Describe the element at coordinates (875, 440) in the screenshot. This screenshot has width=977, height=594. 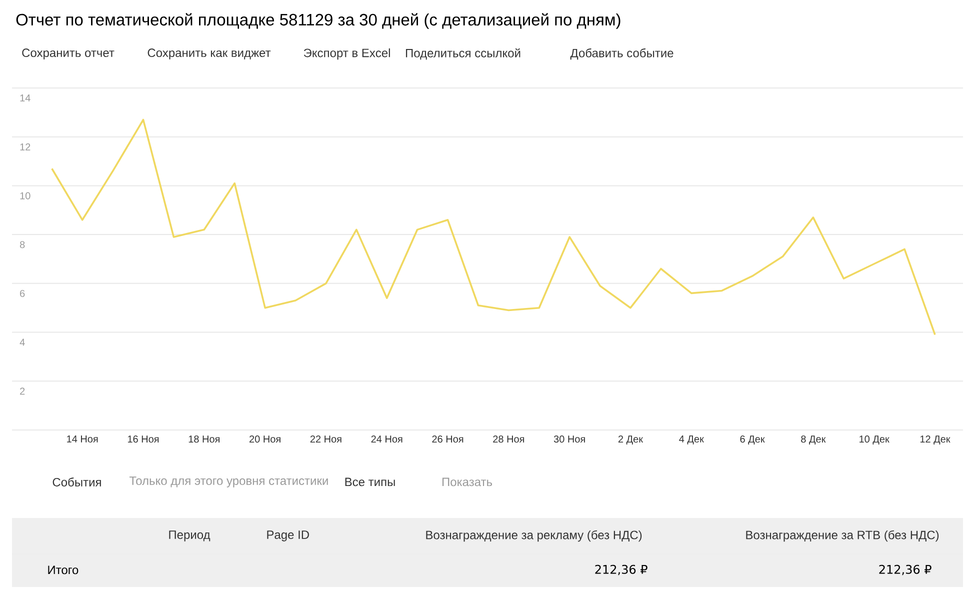
I see `x-tick-label: 10 Дек` at that location.